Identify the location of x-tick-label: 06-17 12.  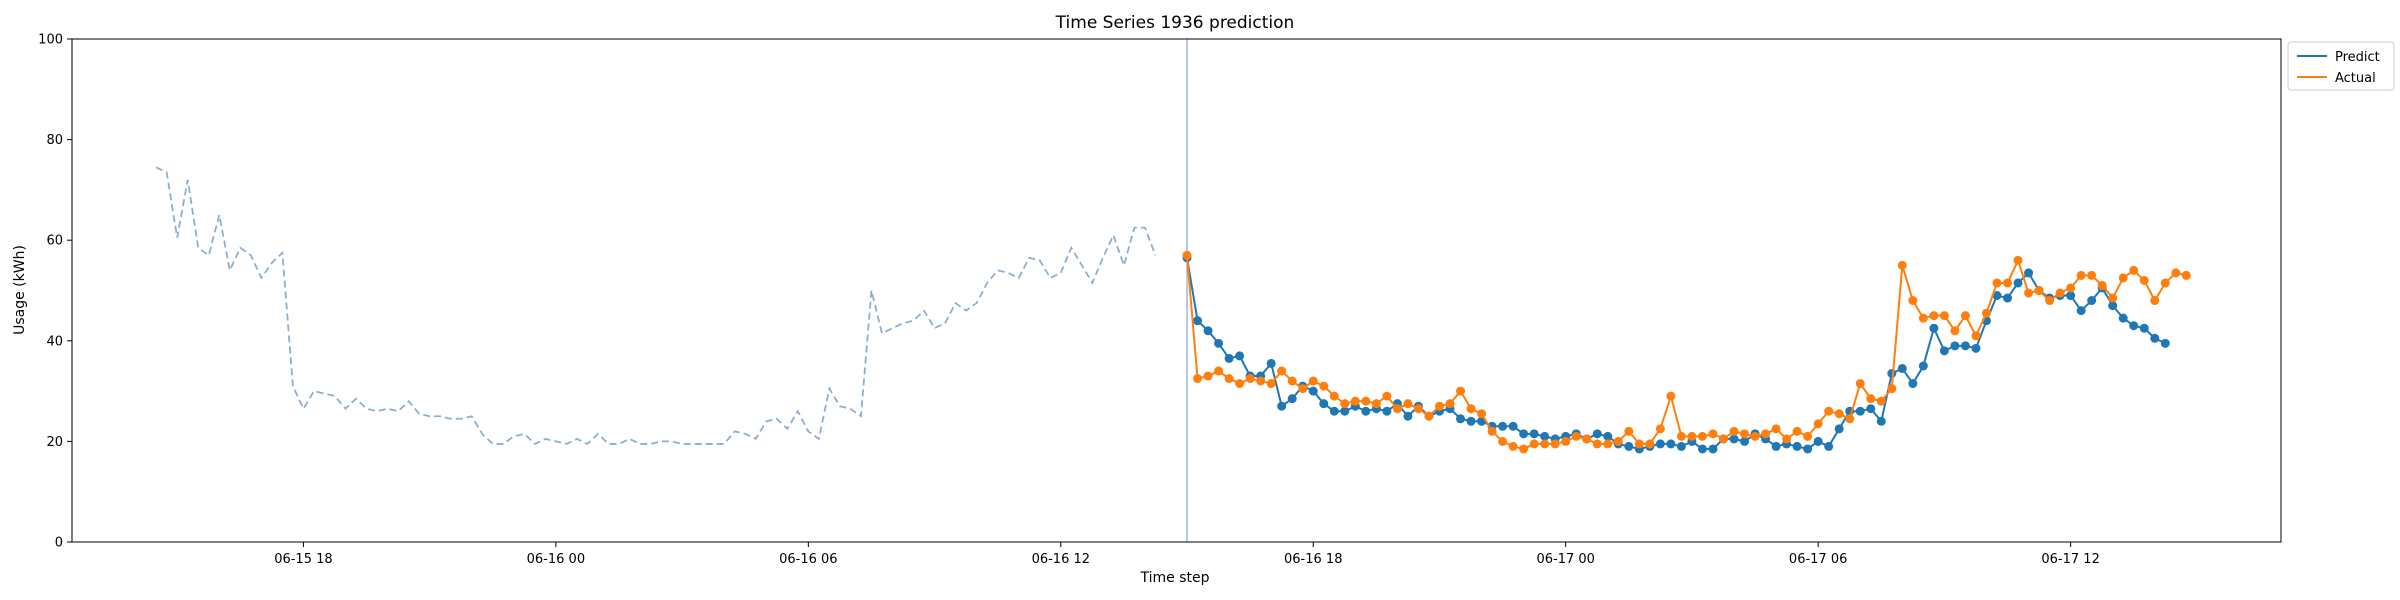
(2070, 559).